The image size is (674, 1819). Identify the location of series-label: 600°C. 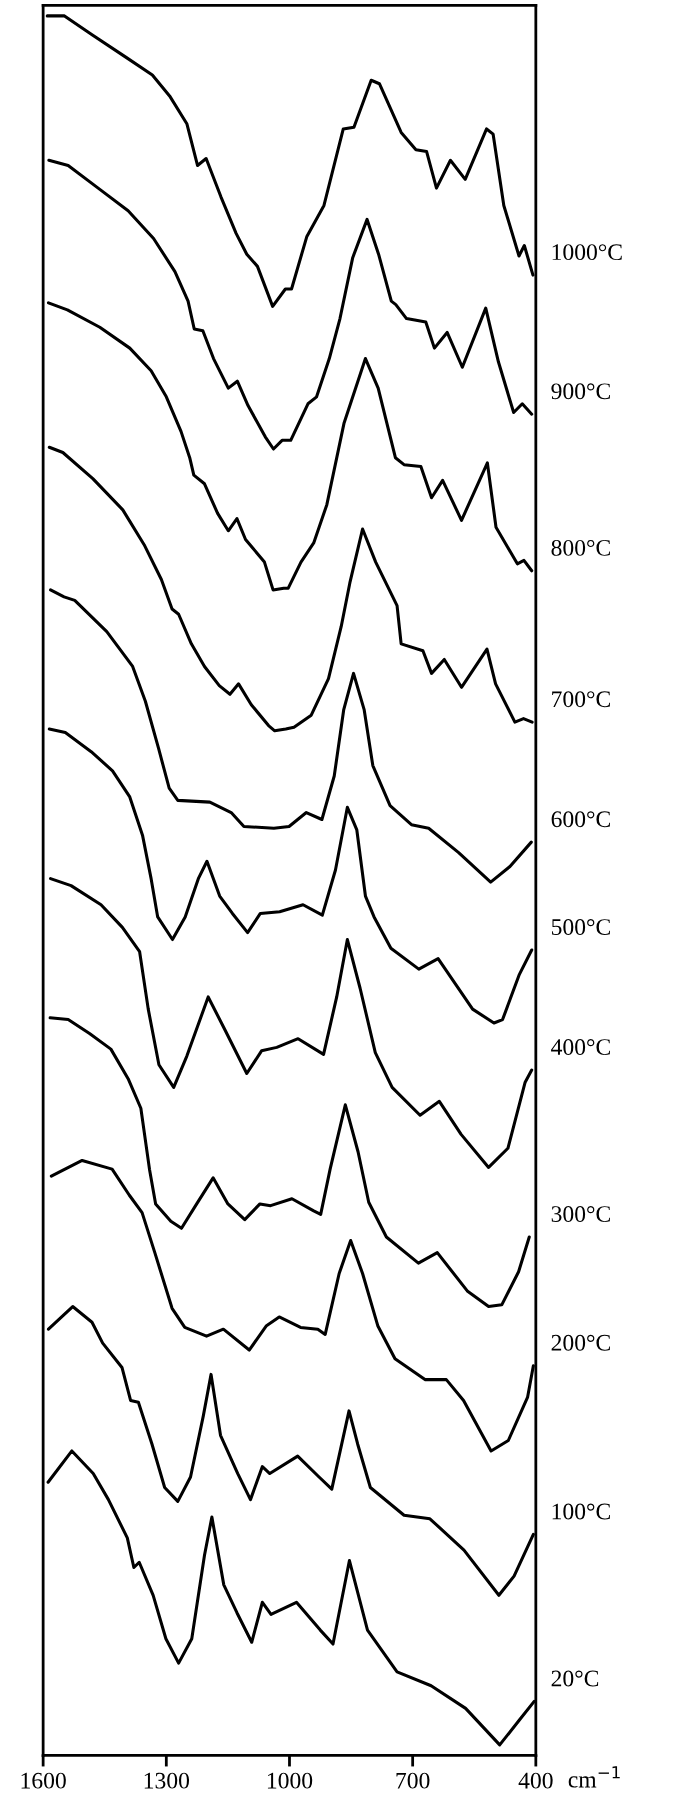
(580, 819).